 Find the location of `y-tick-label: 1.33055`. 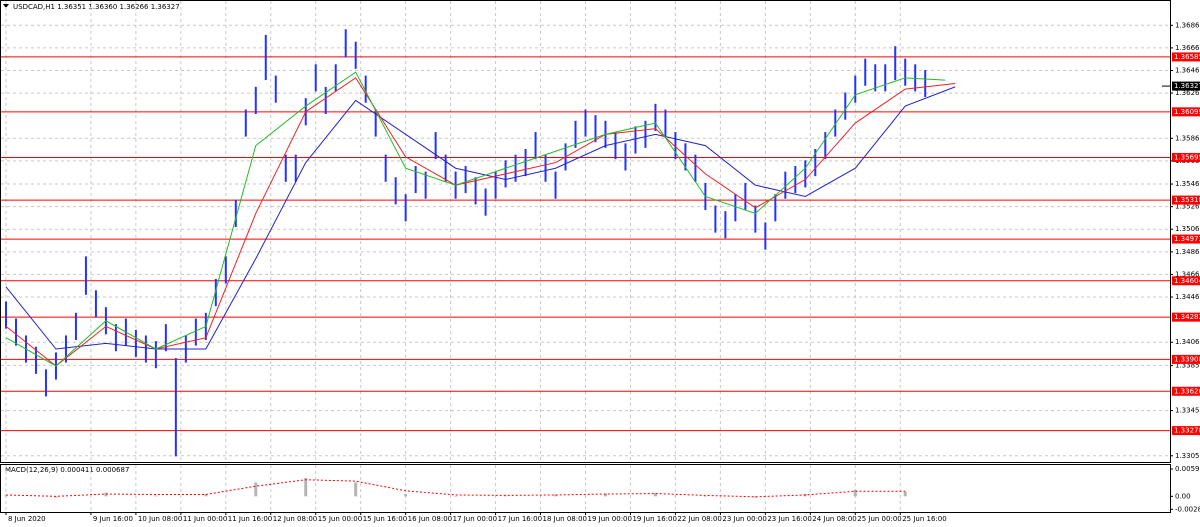

y-tick-label: 1.33055 is located at coordinates (1187, 456).